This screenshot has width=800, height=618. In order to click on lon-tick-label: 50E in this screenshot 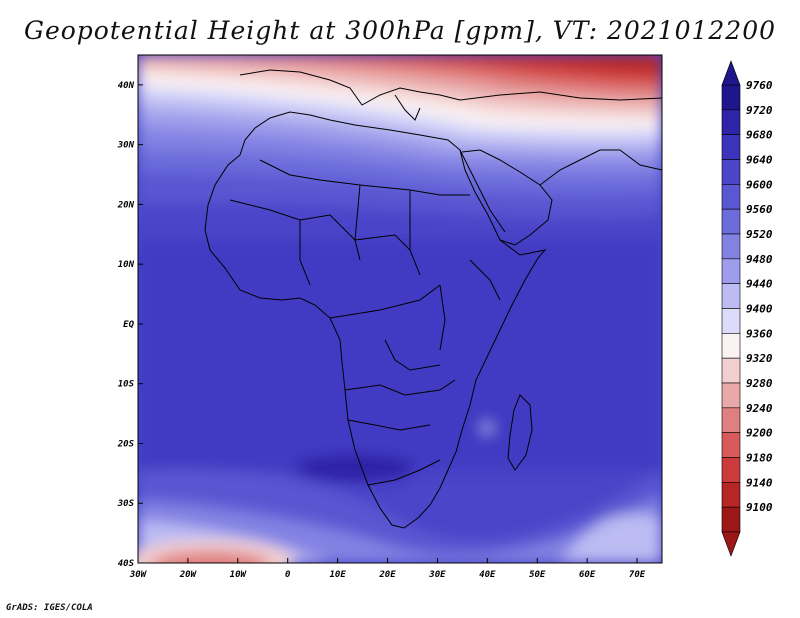, I will do `click(537, 575)`.